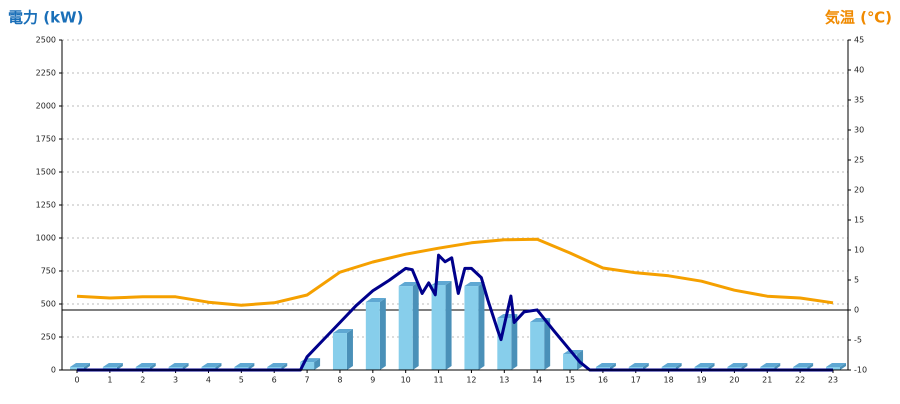 Image resolution: width=900 pixels, height=404 pixels. What do you see at coordinates (48, 337) in the screenshot?
I see `y-tick-label: 250` at bounding box center [48, 337].